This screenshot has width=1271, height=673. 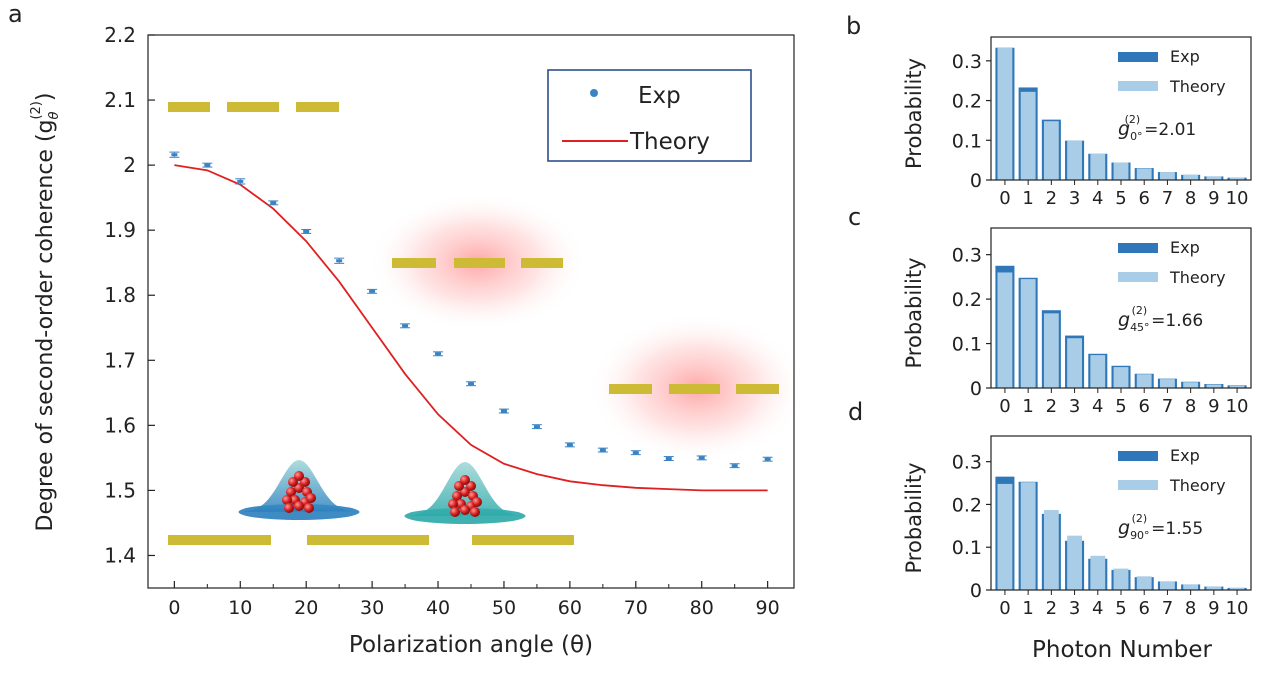 What do you see at coordinates (855, 412) in the screenshot?
I see `panel-label-d: d` at bounding box center [855, 412].